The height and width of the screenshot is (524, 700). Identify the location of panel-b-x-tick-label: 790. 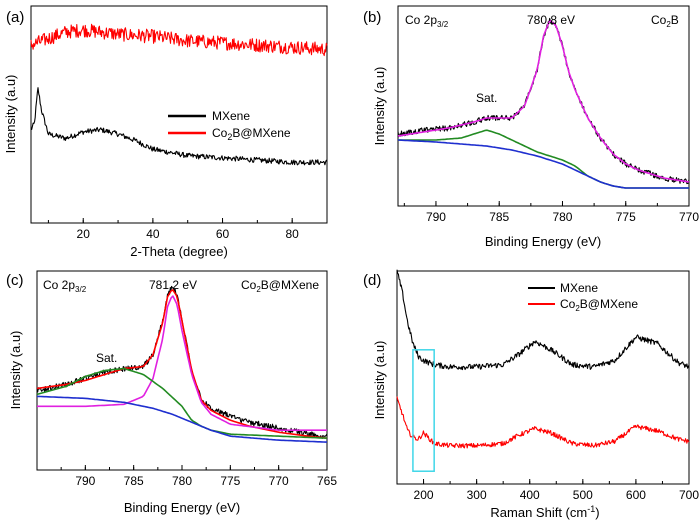
(436, 217).